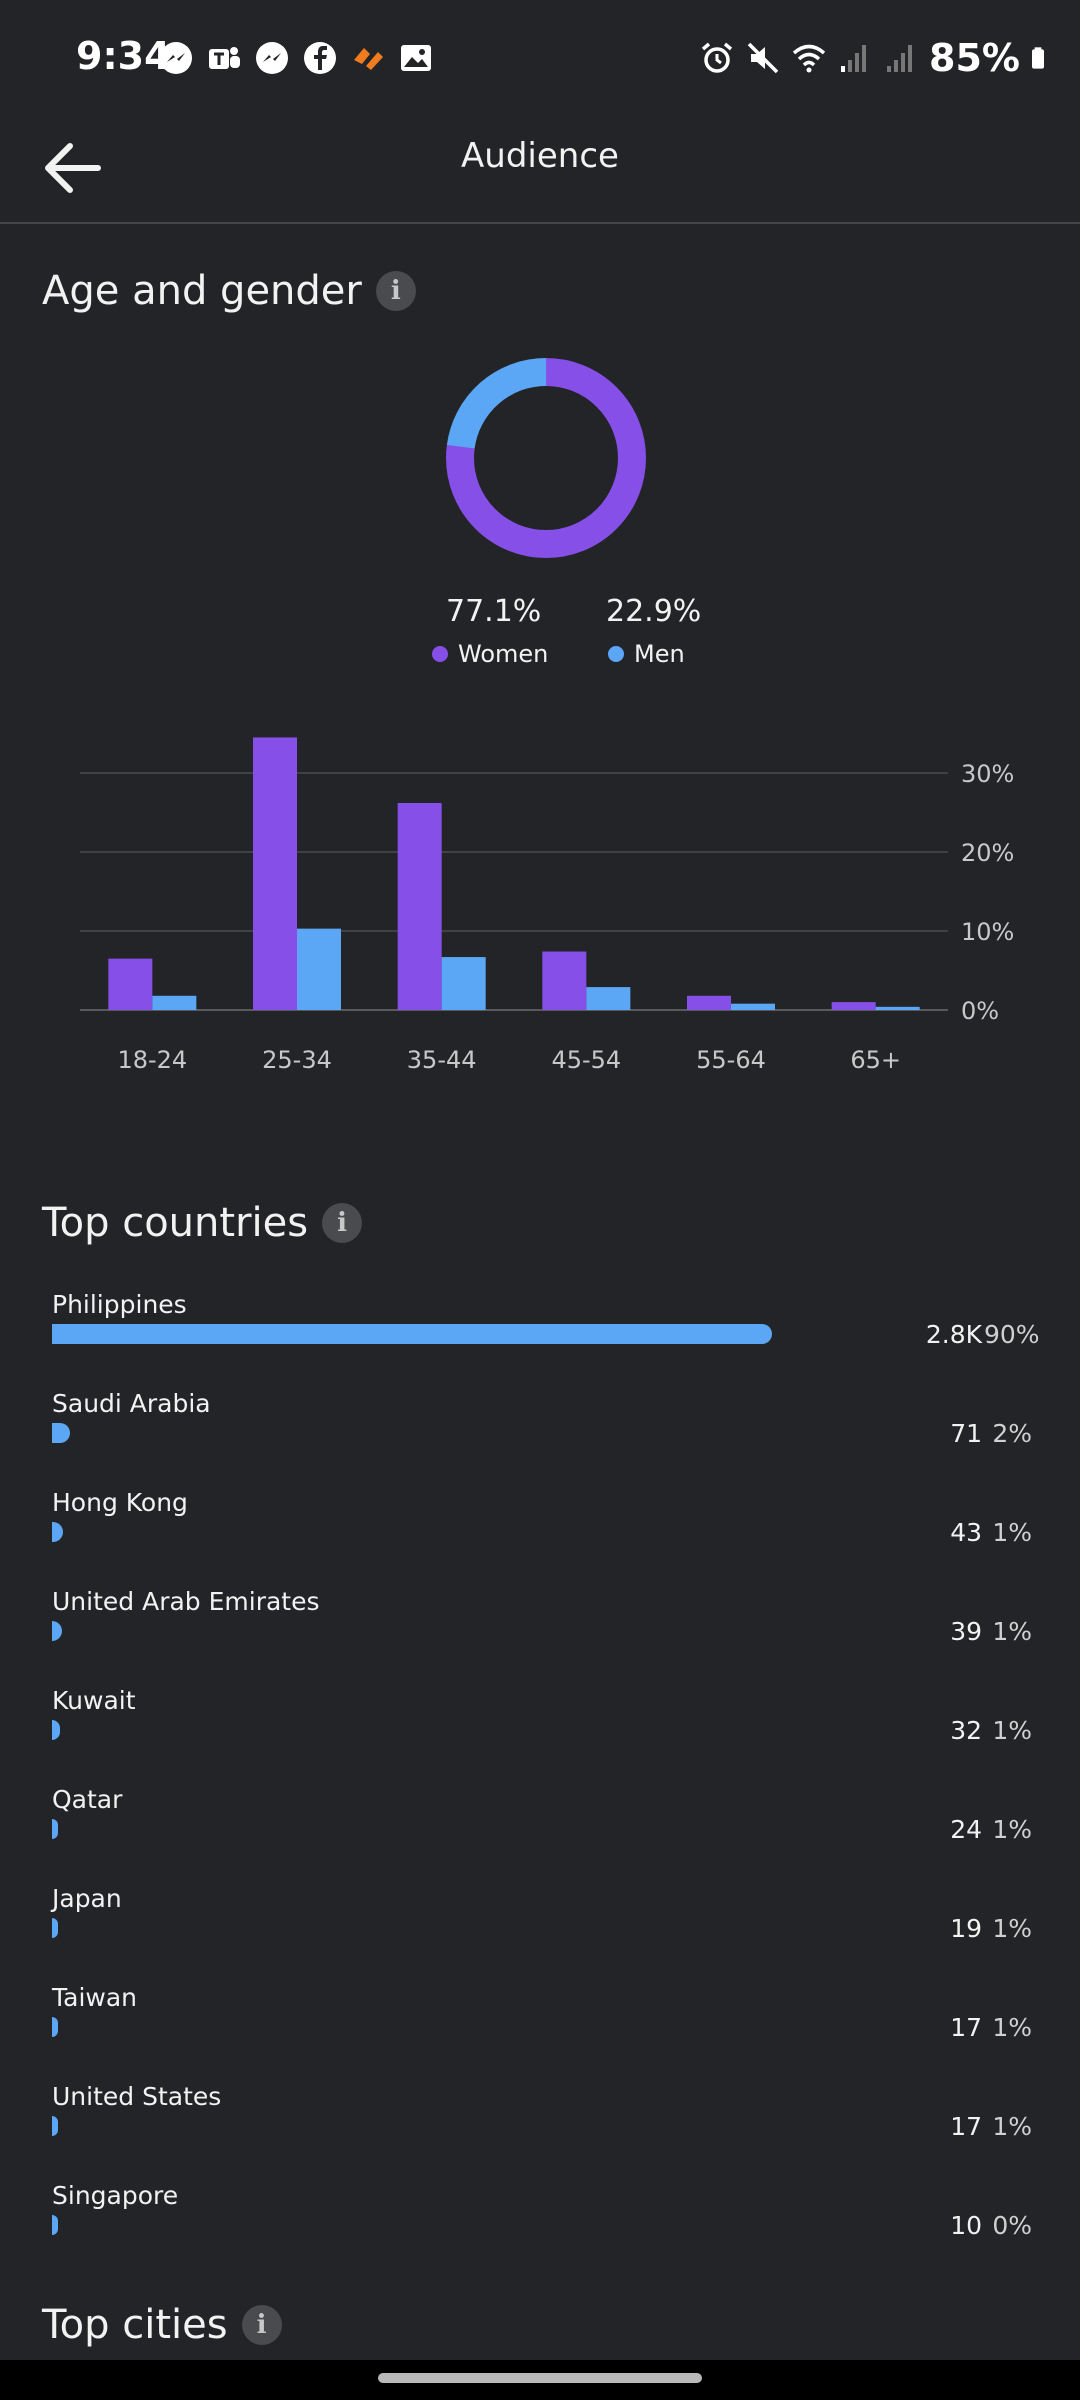  I want to click on age-gender-heading: Age and gender i, so click(229, 291).